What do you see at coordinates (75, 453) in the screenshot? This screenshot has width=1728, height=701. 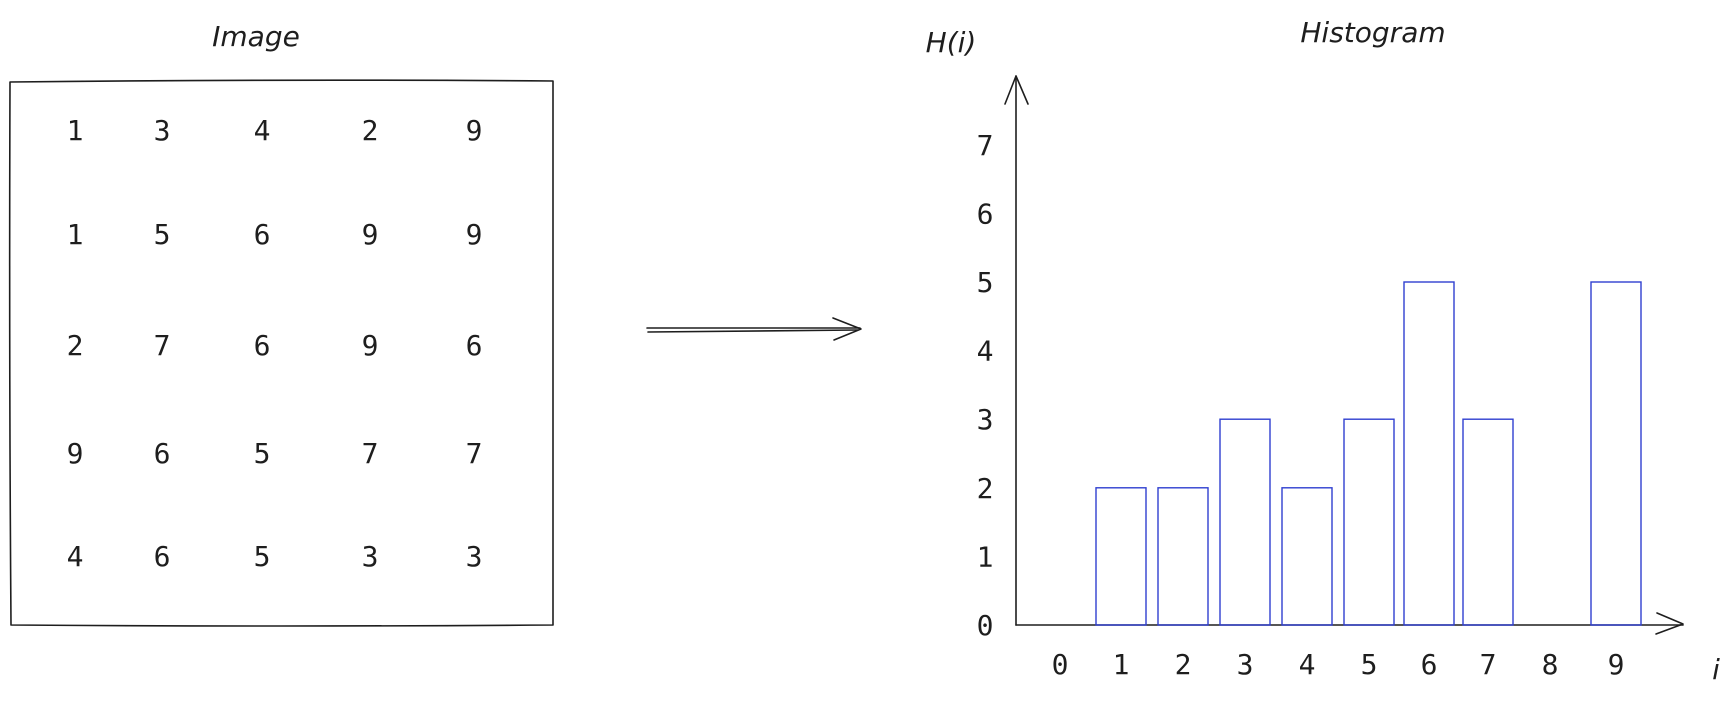 I see `grid-cell-r4-c1: 9` at bounding box center [75, 453].